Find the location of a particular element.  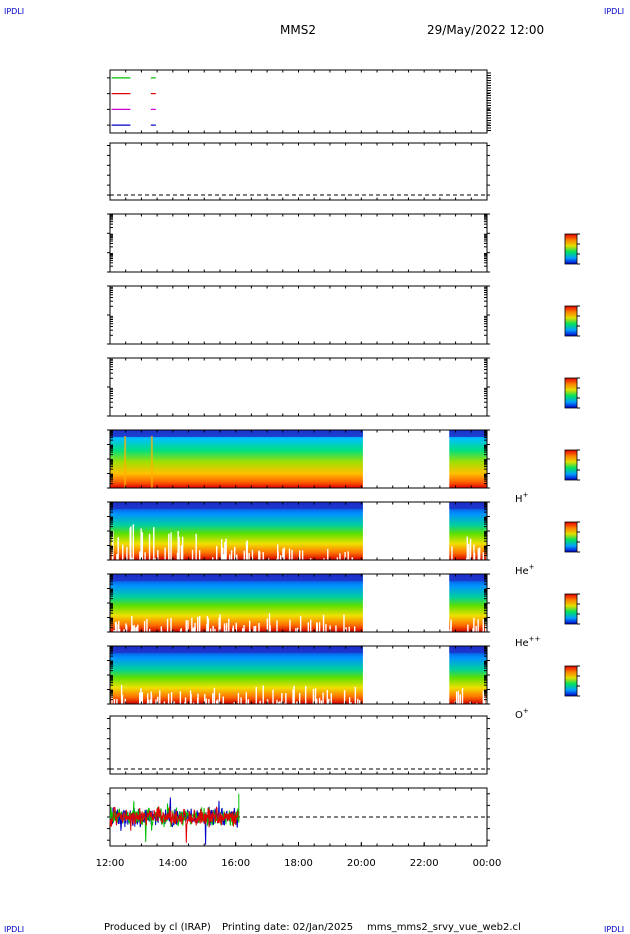

xtick-label: 16:00 is located at coordinates (235, 863).